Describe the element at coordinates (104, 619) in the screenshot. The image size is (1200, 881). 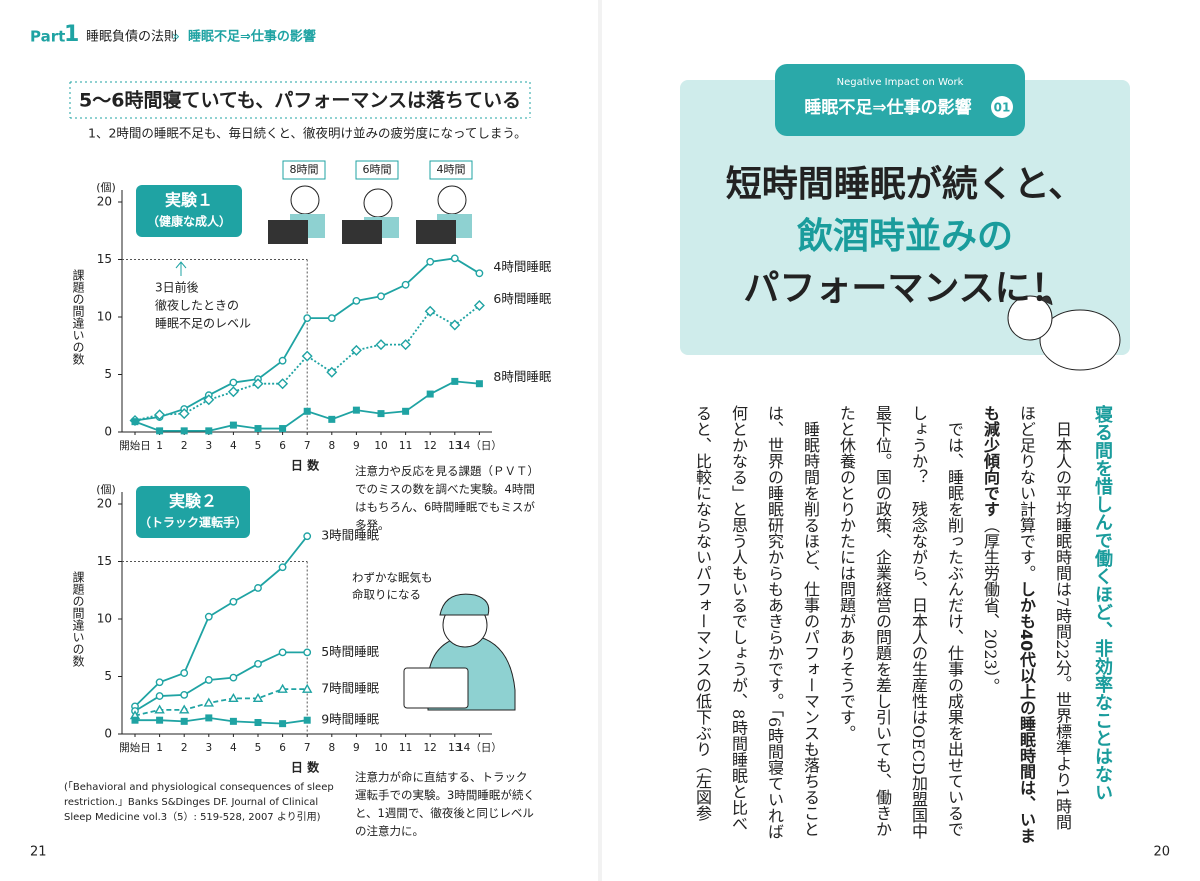
I see `y-tick-label: 10` at that location.